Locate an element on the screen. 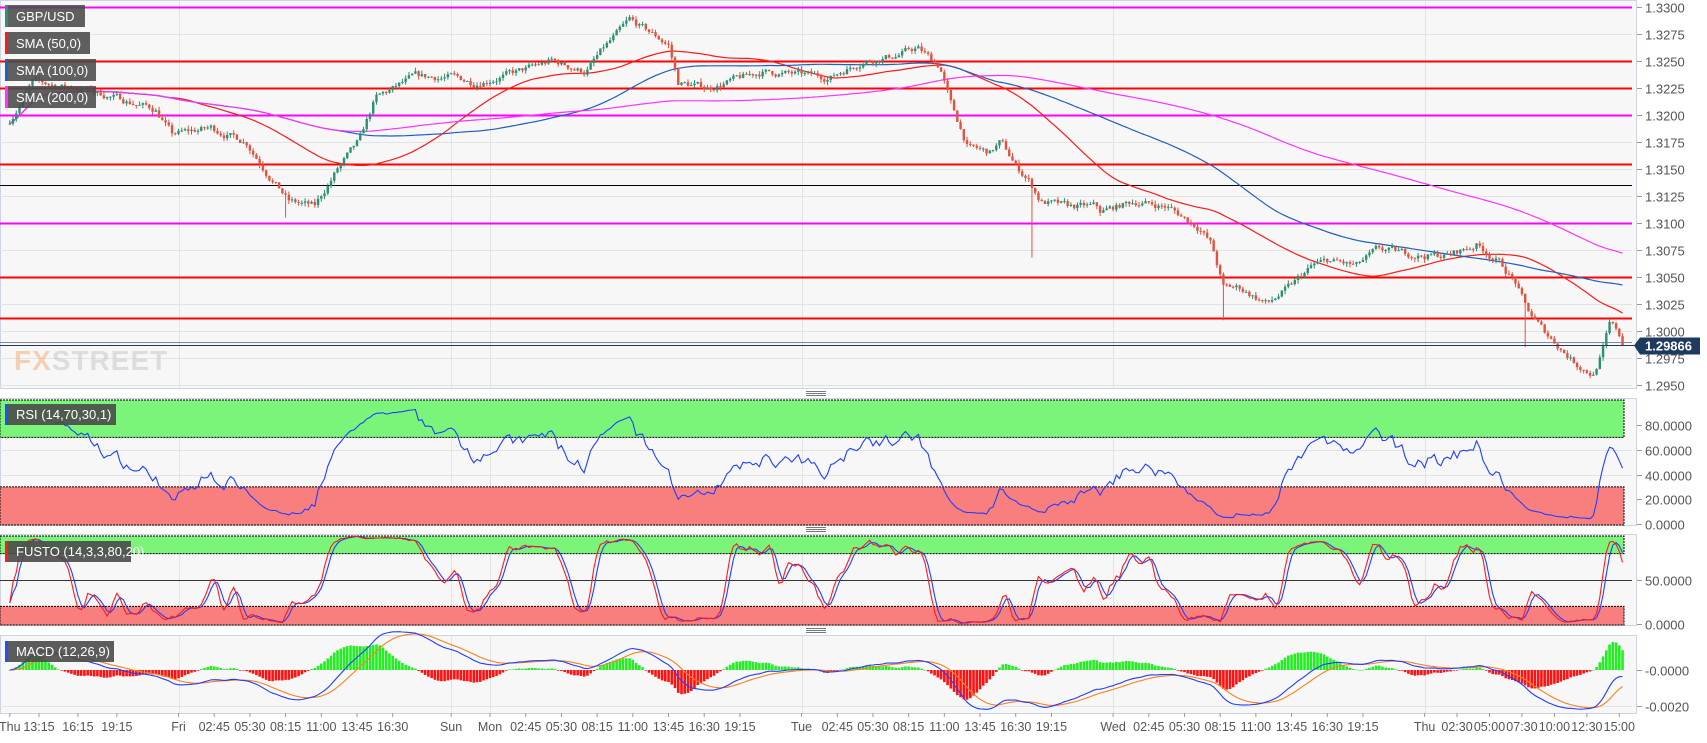  resize-handle-macd is located at coordinates (816, 630).